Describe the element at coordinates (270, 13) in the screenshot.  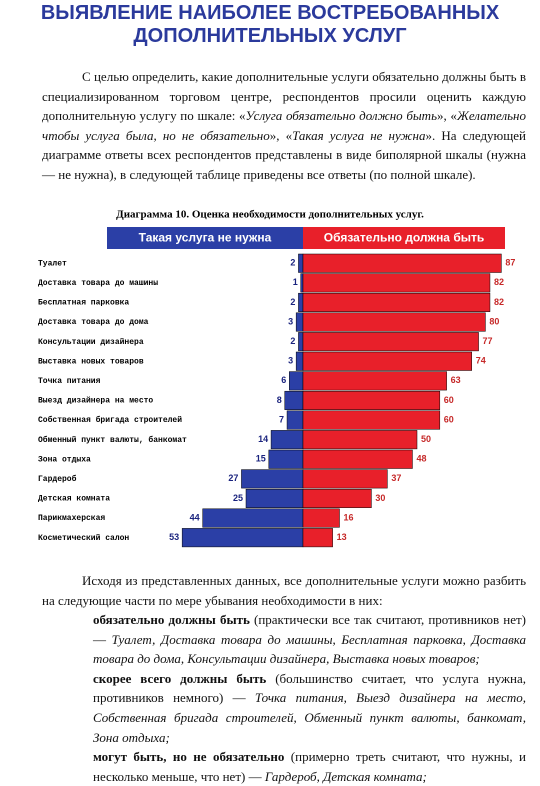
I see `title-line: ВЫЯВЛЕНИЕ НАИБОЛЕЕ ВОСТРЕБОВАННЫХ` at that location.